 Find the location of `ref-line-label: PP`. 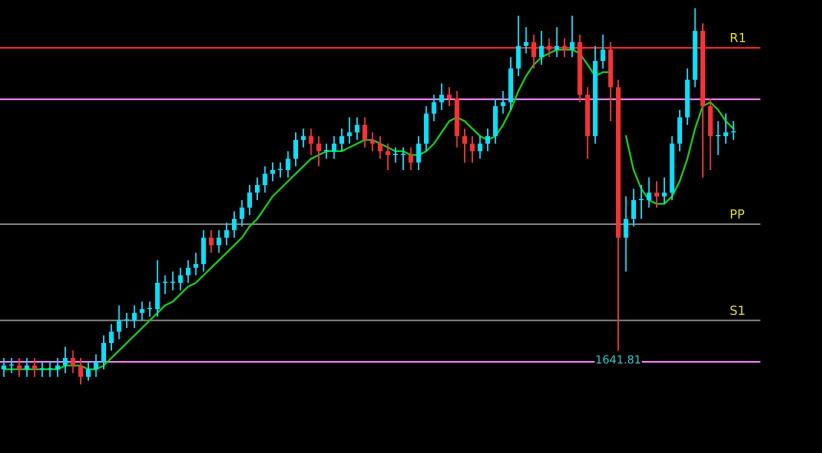

ref-line-label: PP is located at coordinates (737, 214).